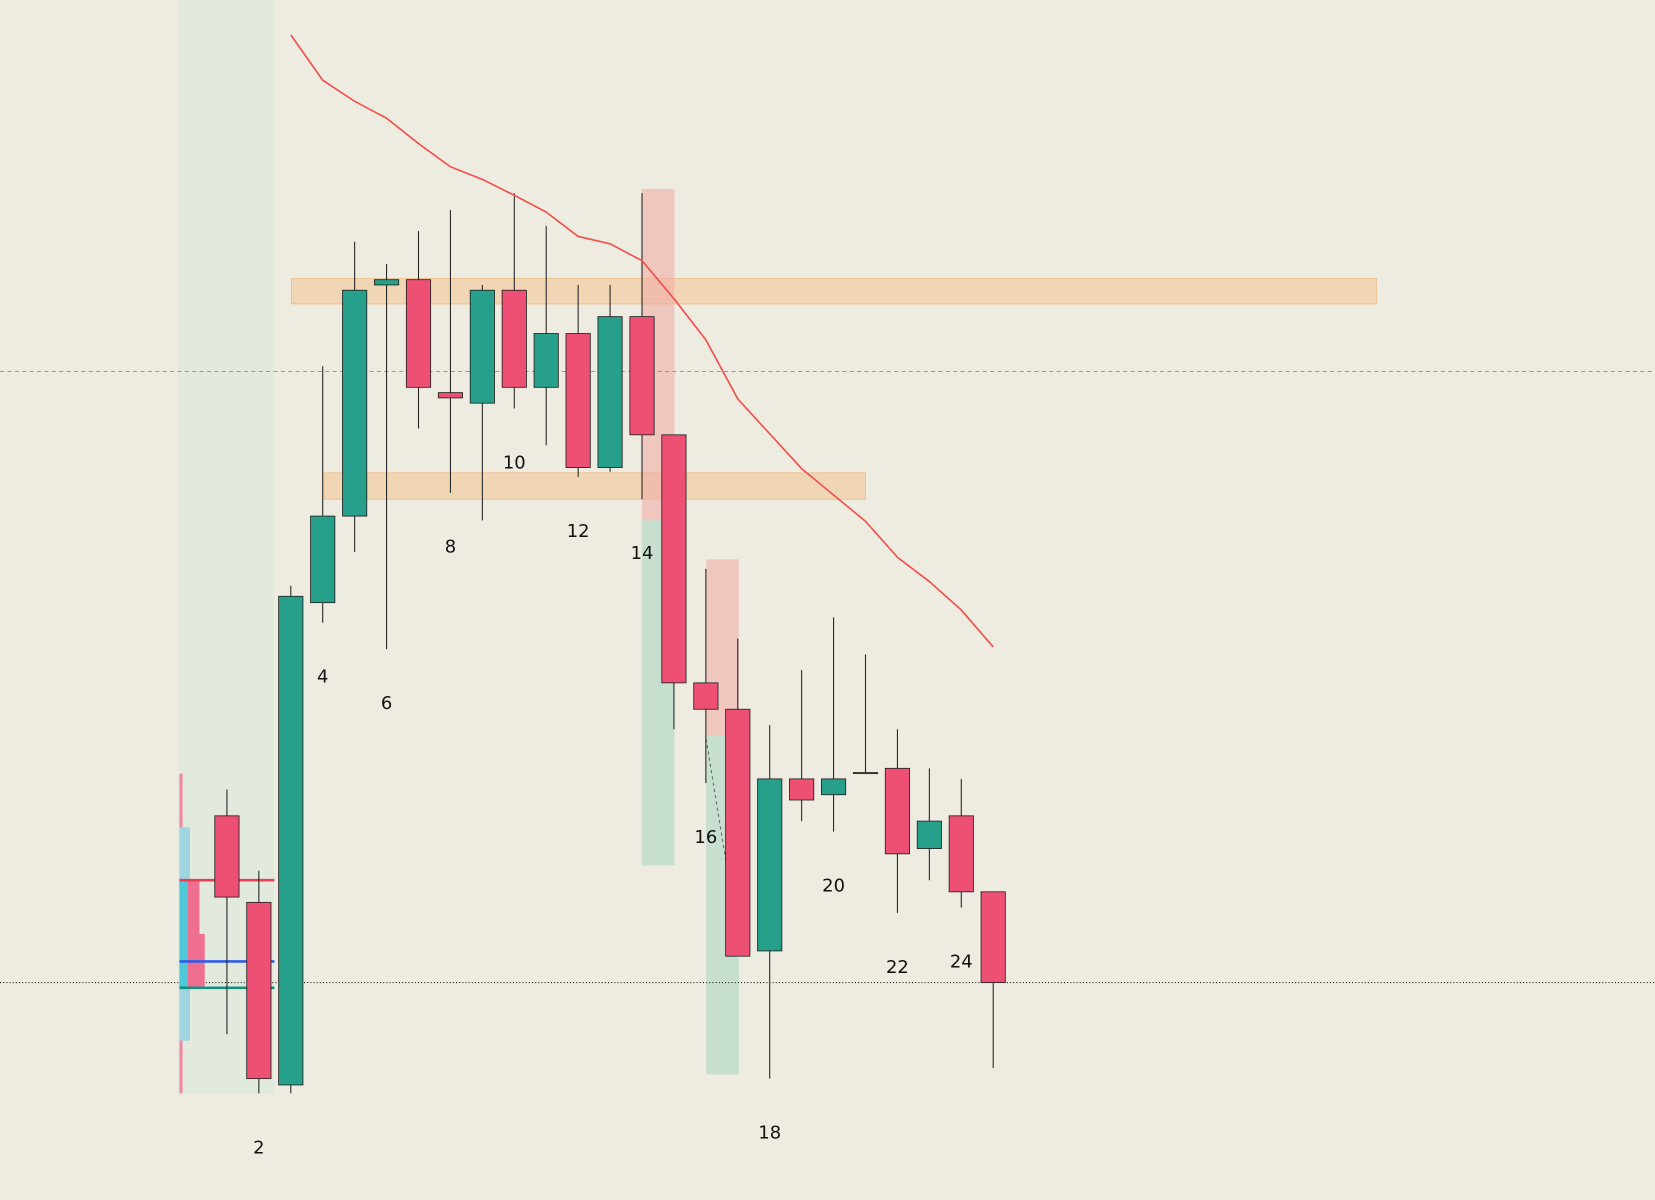 The image size is (1655, 1200). Describe the element at coordinates (769, 1133) in the screenshot. I see `x-tick-label: 18` at that location.